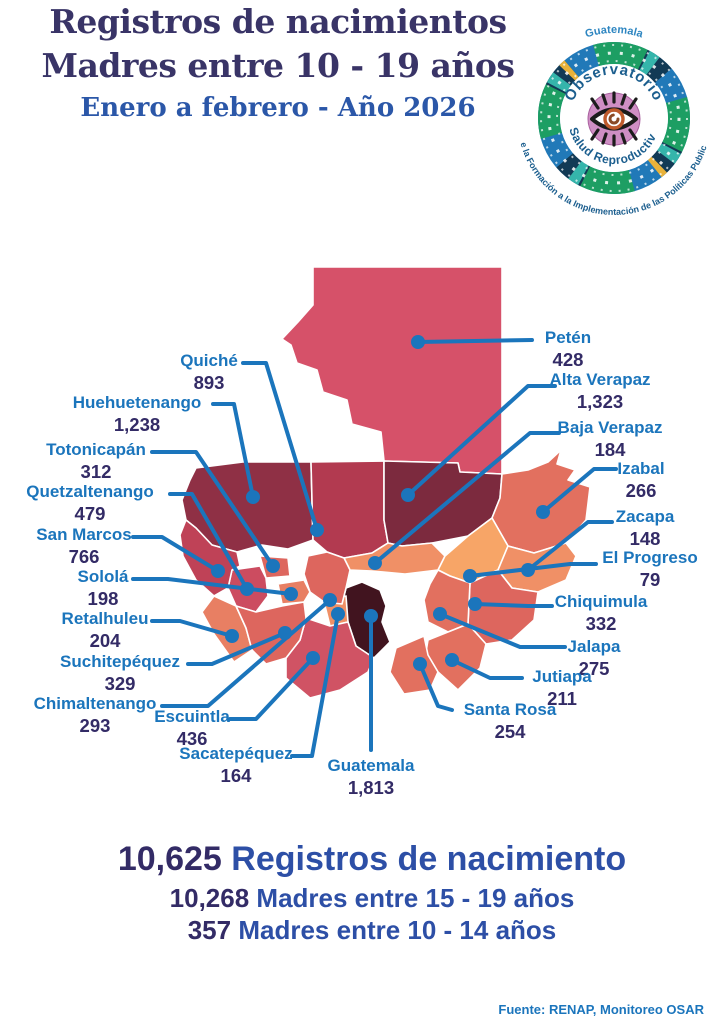 The height and width of the screenshot is (1024, 724). I want to click on summary-15-19: 10,268 Madres entre 15 - 19 años, so click(367, 898).